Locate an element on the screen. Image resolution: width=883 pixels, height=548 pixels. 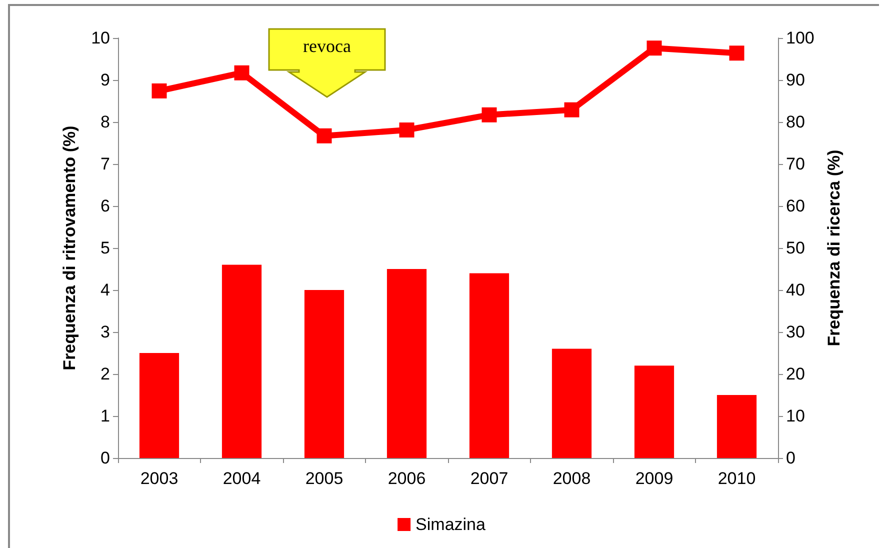
legend-label: Simazina is located at coordinates (451, 524).